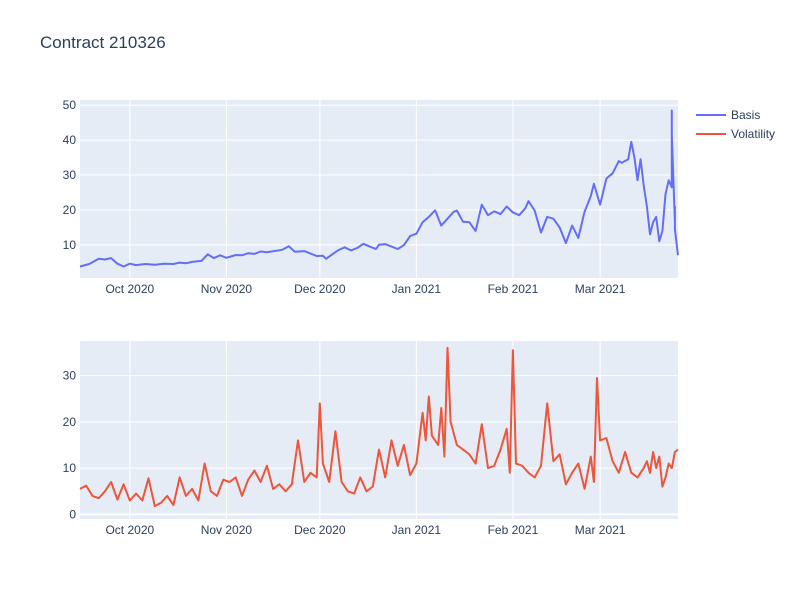 Image resolution: width=800 pixels, height=600 pixels. Describe the element at coordinates (417, 289) in the screenshot. I see `x-tick-label-basis: Jan 2021` at that location.